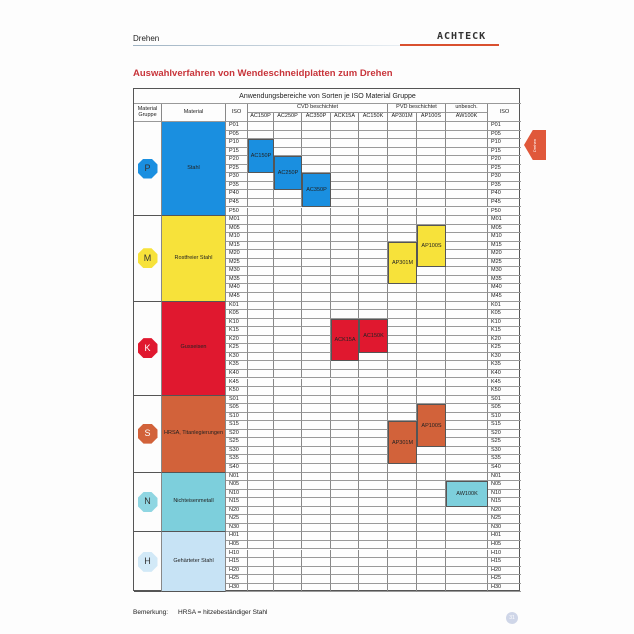 The image size is (634, 634). I want to click on brand-logo: ACHTECK, so click(462, 36).